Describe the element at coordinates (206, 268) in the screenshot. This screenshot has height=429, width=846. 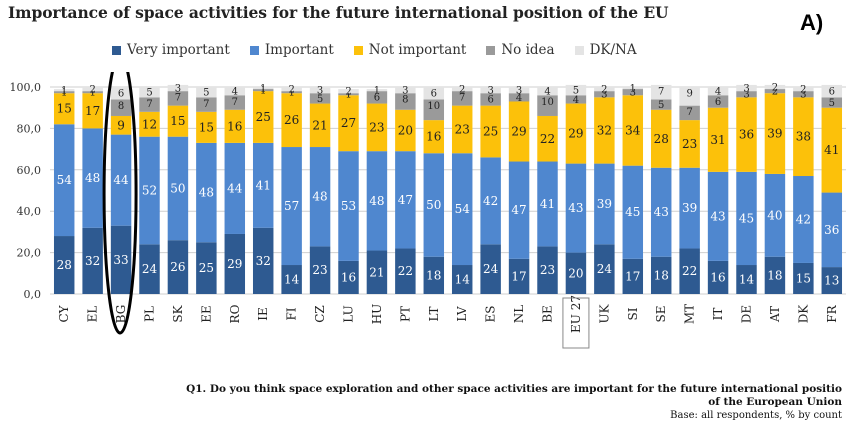
I see `data-label: 25` at that location.